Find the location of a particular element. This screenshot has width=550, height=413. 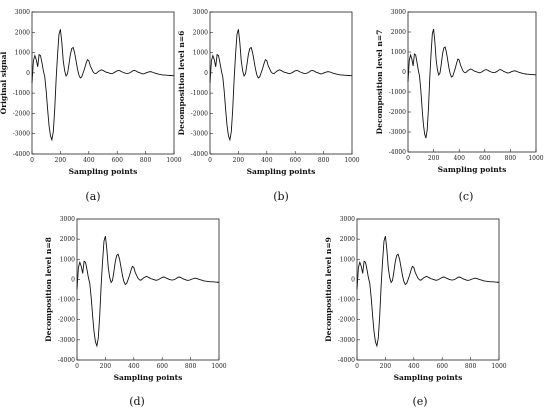

panel-caption: (b) is located at coordinates (281, 196).